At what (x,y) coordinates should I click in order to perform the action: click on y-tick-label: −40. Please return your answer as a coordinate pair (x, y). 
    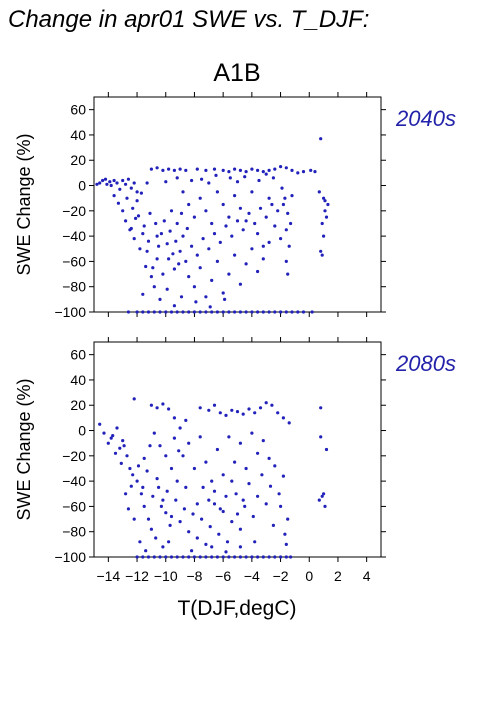
    Looking at the image, I should click on (74, 481).